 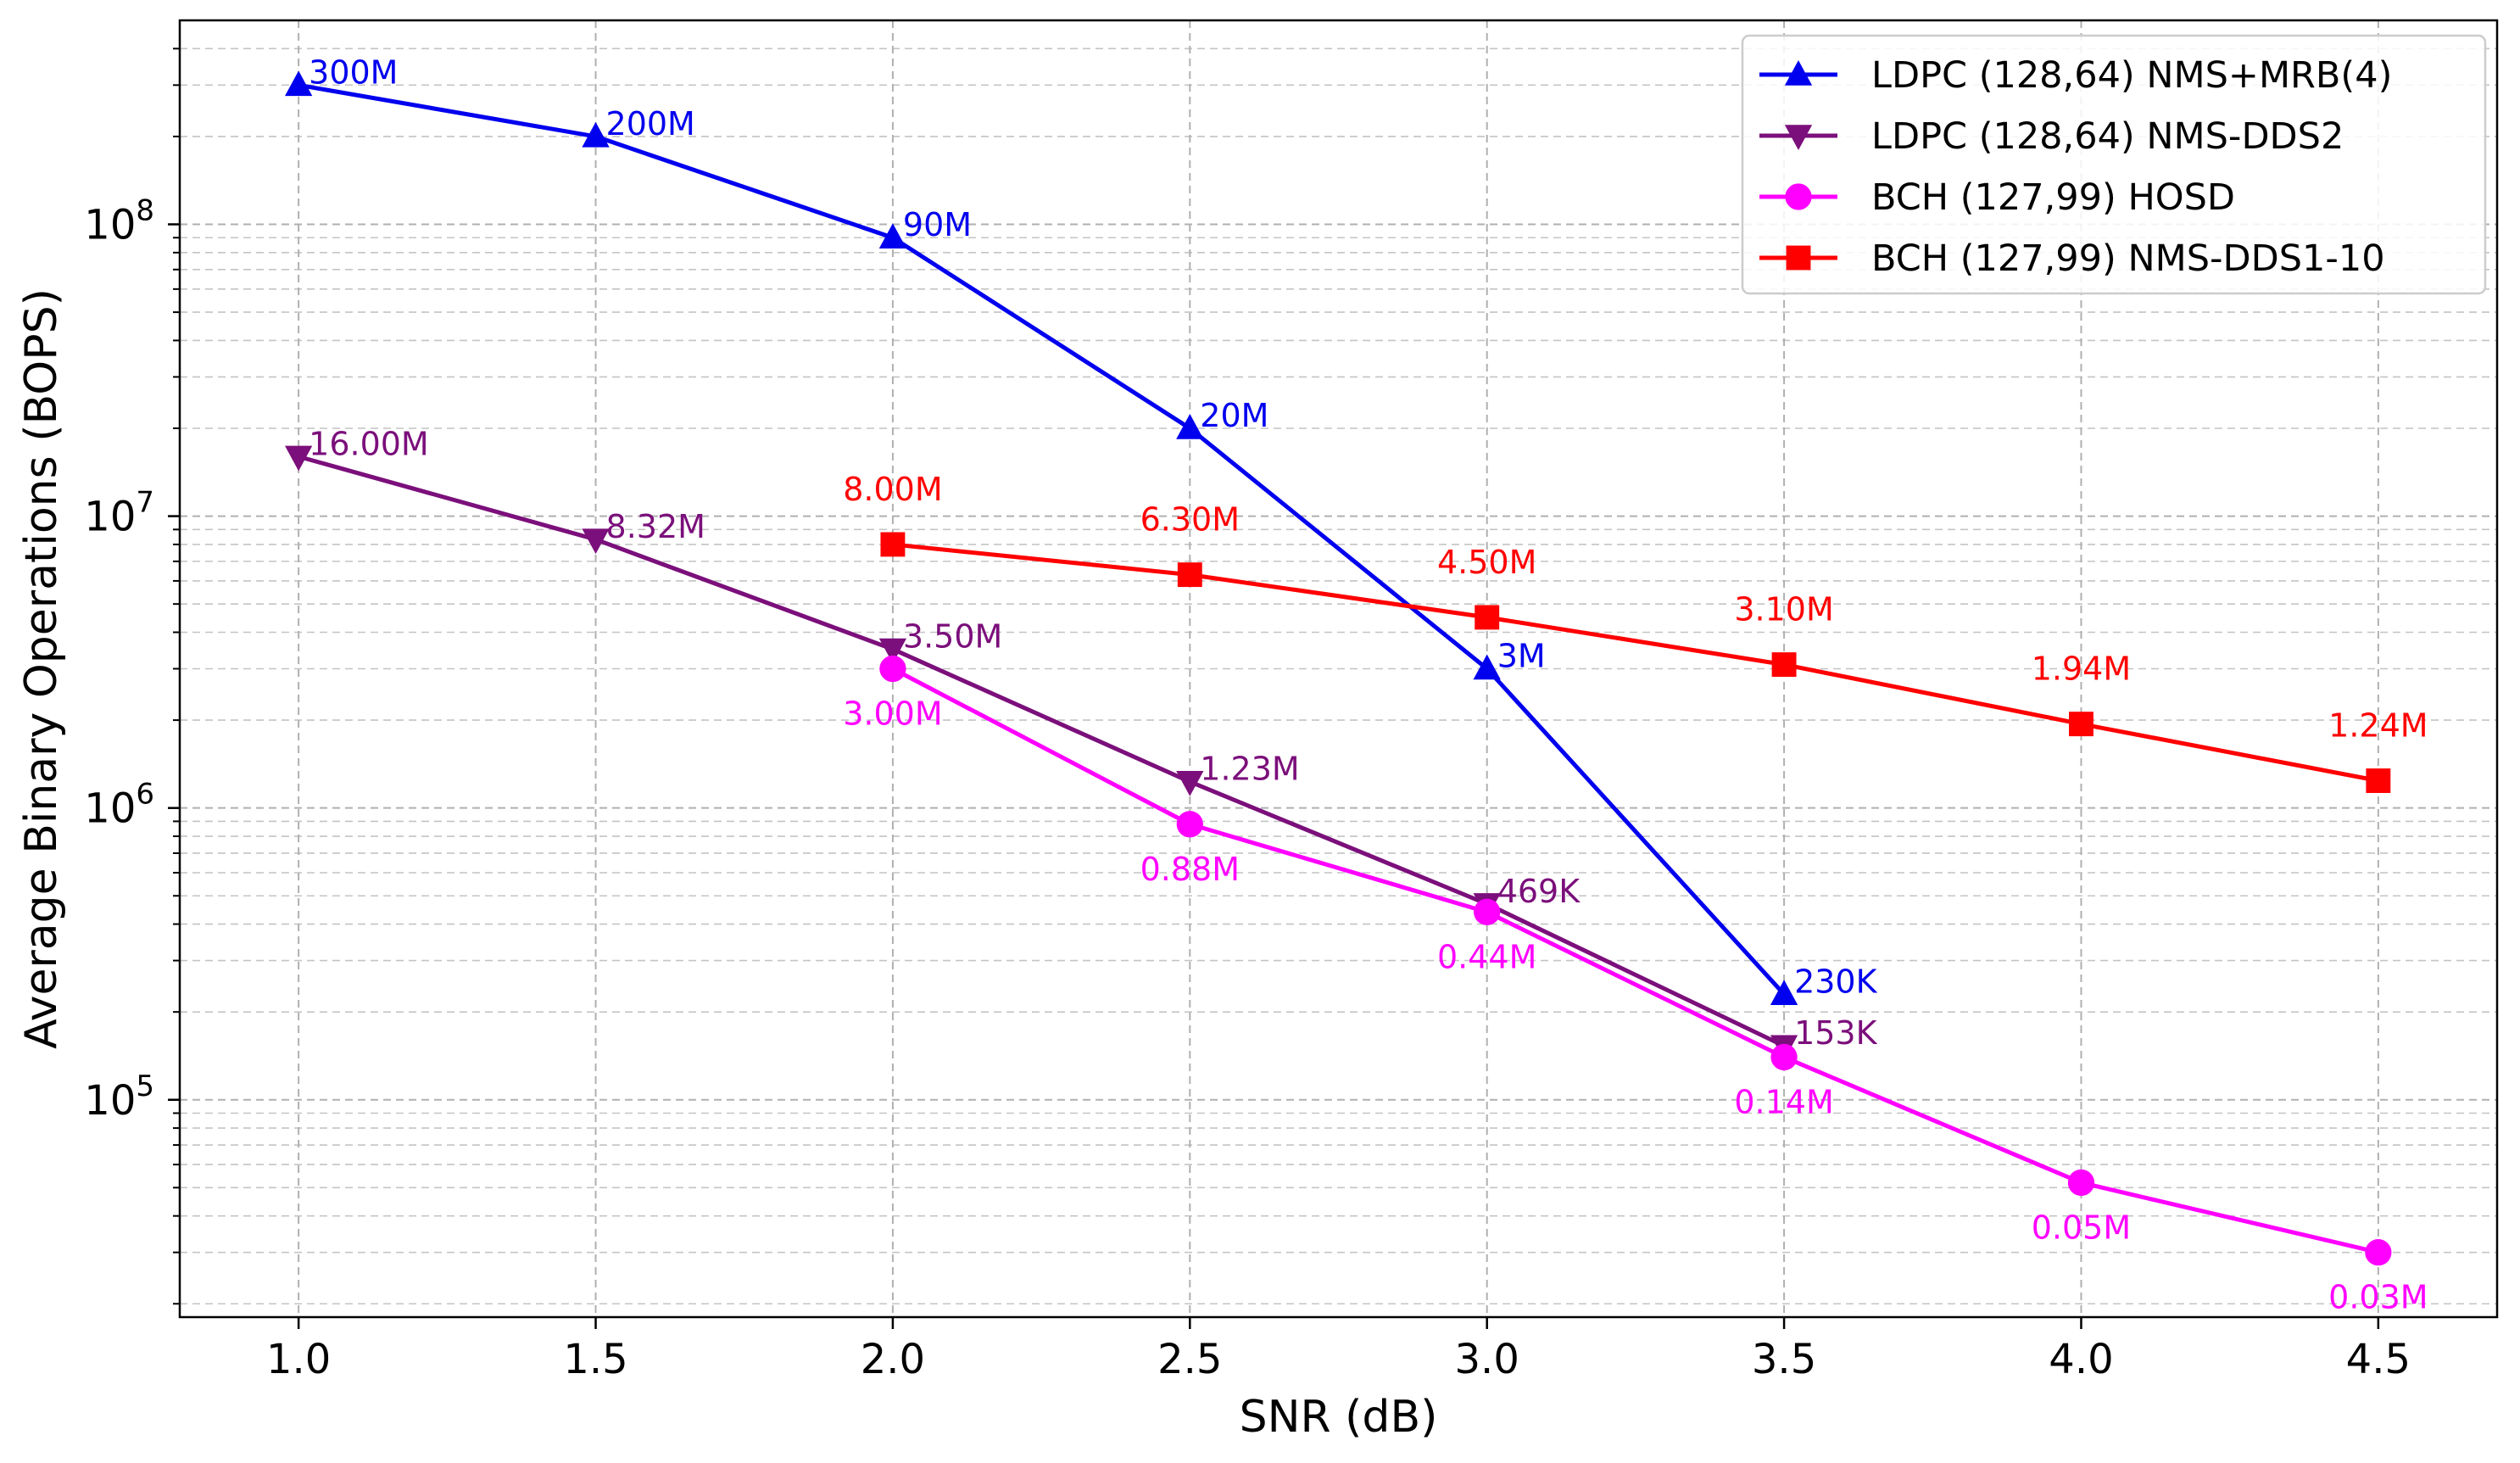 What do you see at coordinates (2378, 1359) in the screenshot?
I see `x-tick-label: 4.5` at bounding box center [2378, 1359].